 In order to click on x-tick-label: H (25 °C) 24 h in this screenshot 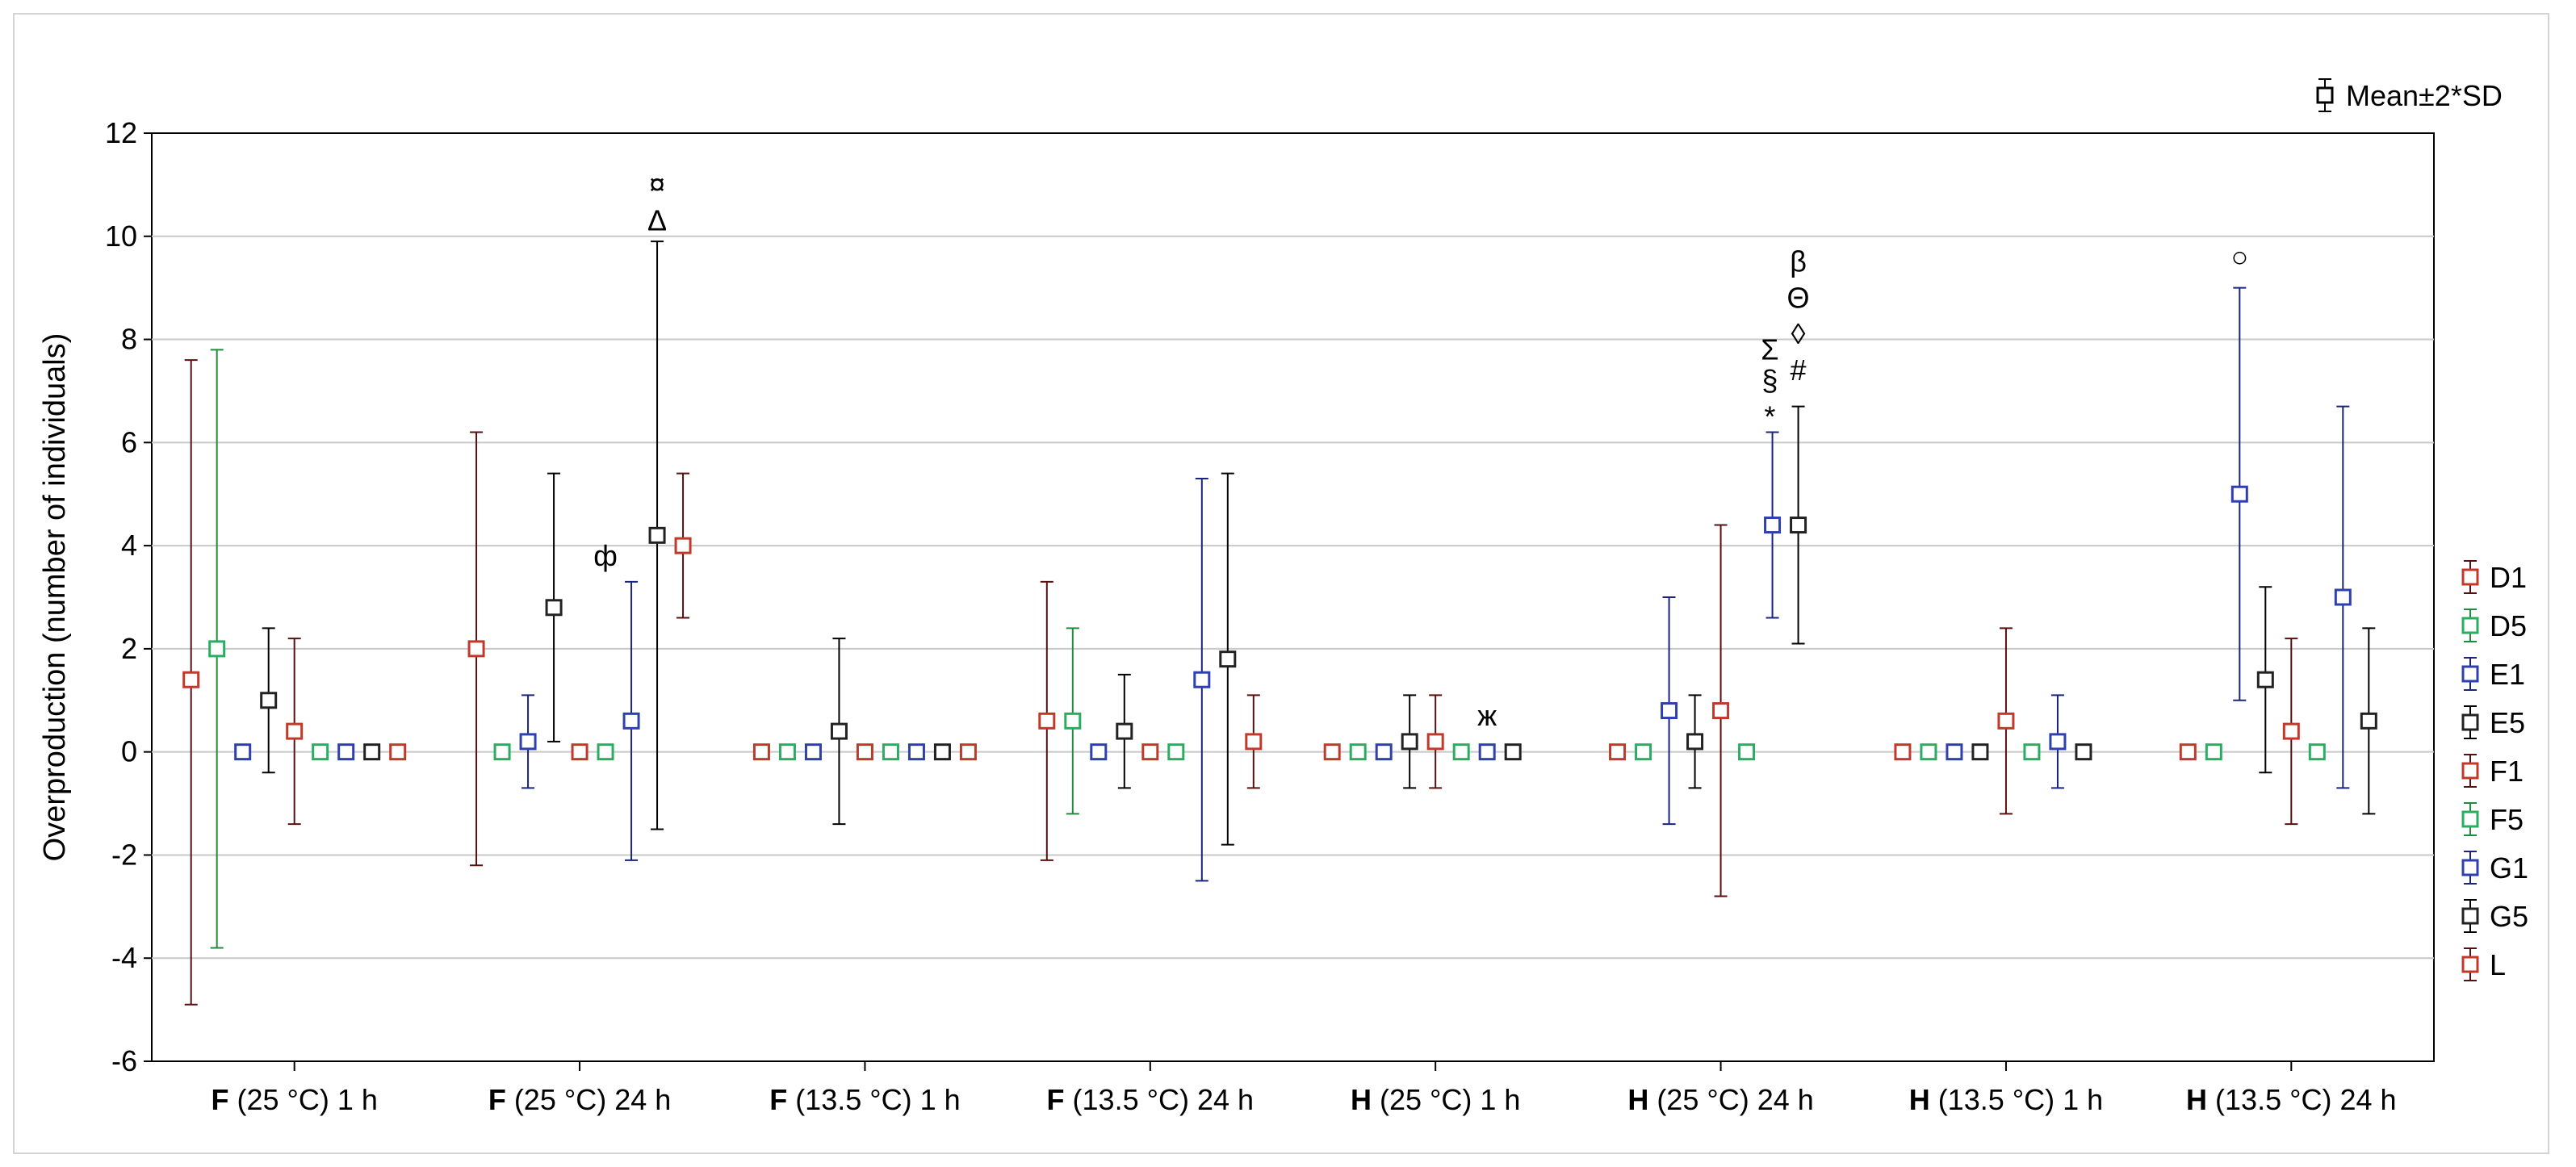, I will do `click(1721, 1099)`.